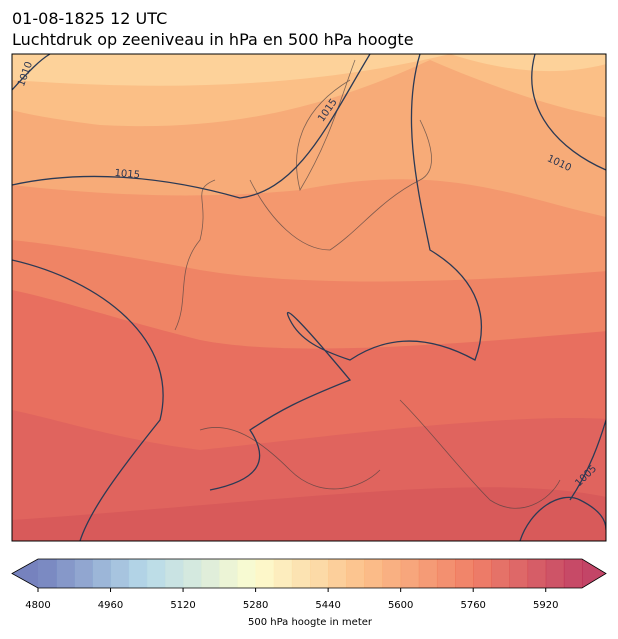  I want to click on colorbar-tick-label: 4960, so click(110, 605).